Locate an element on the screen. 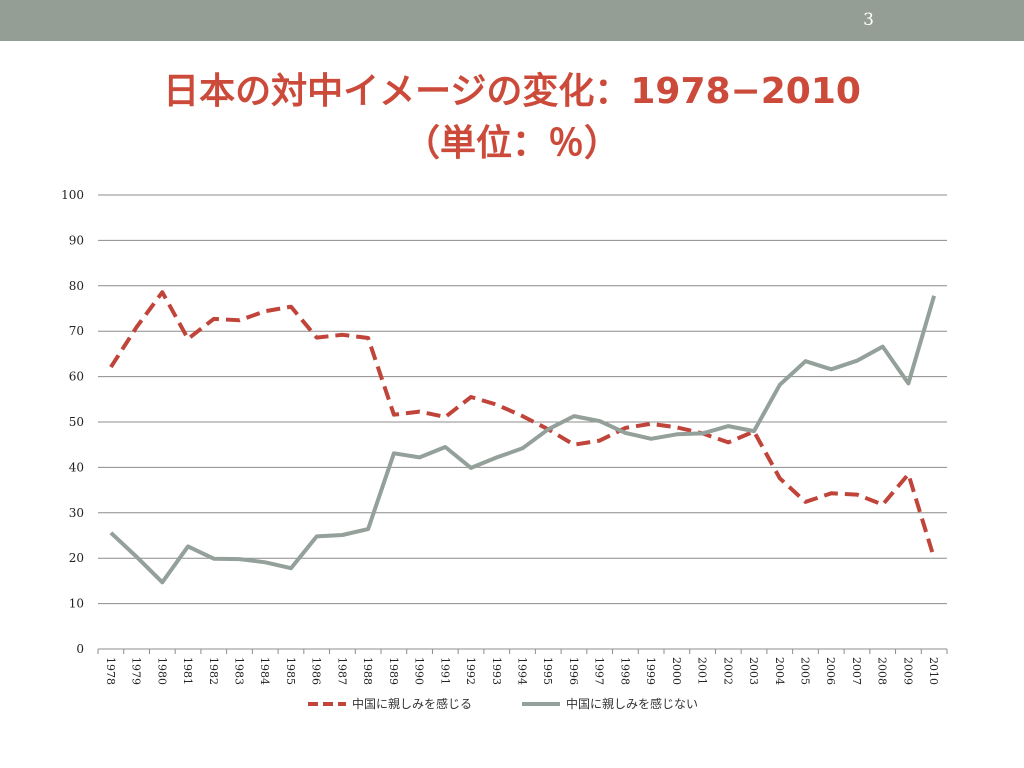 The width and height of the screenshot is (1024, 768). x-tick-label: 1999 is located at coordinates (650, 671).